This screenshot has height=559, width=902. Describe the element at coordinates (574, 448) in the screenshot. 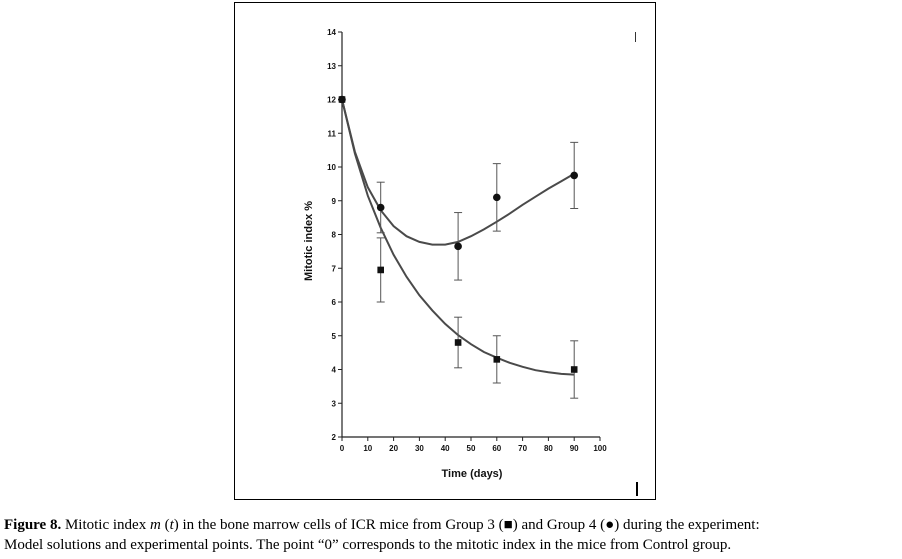

I see `x-tick-label: 90` at that location.